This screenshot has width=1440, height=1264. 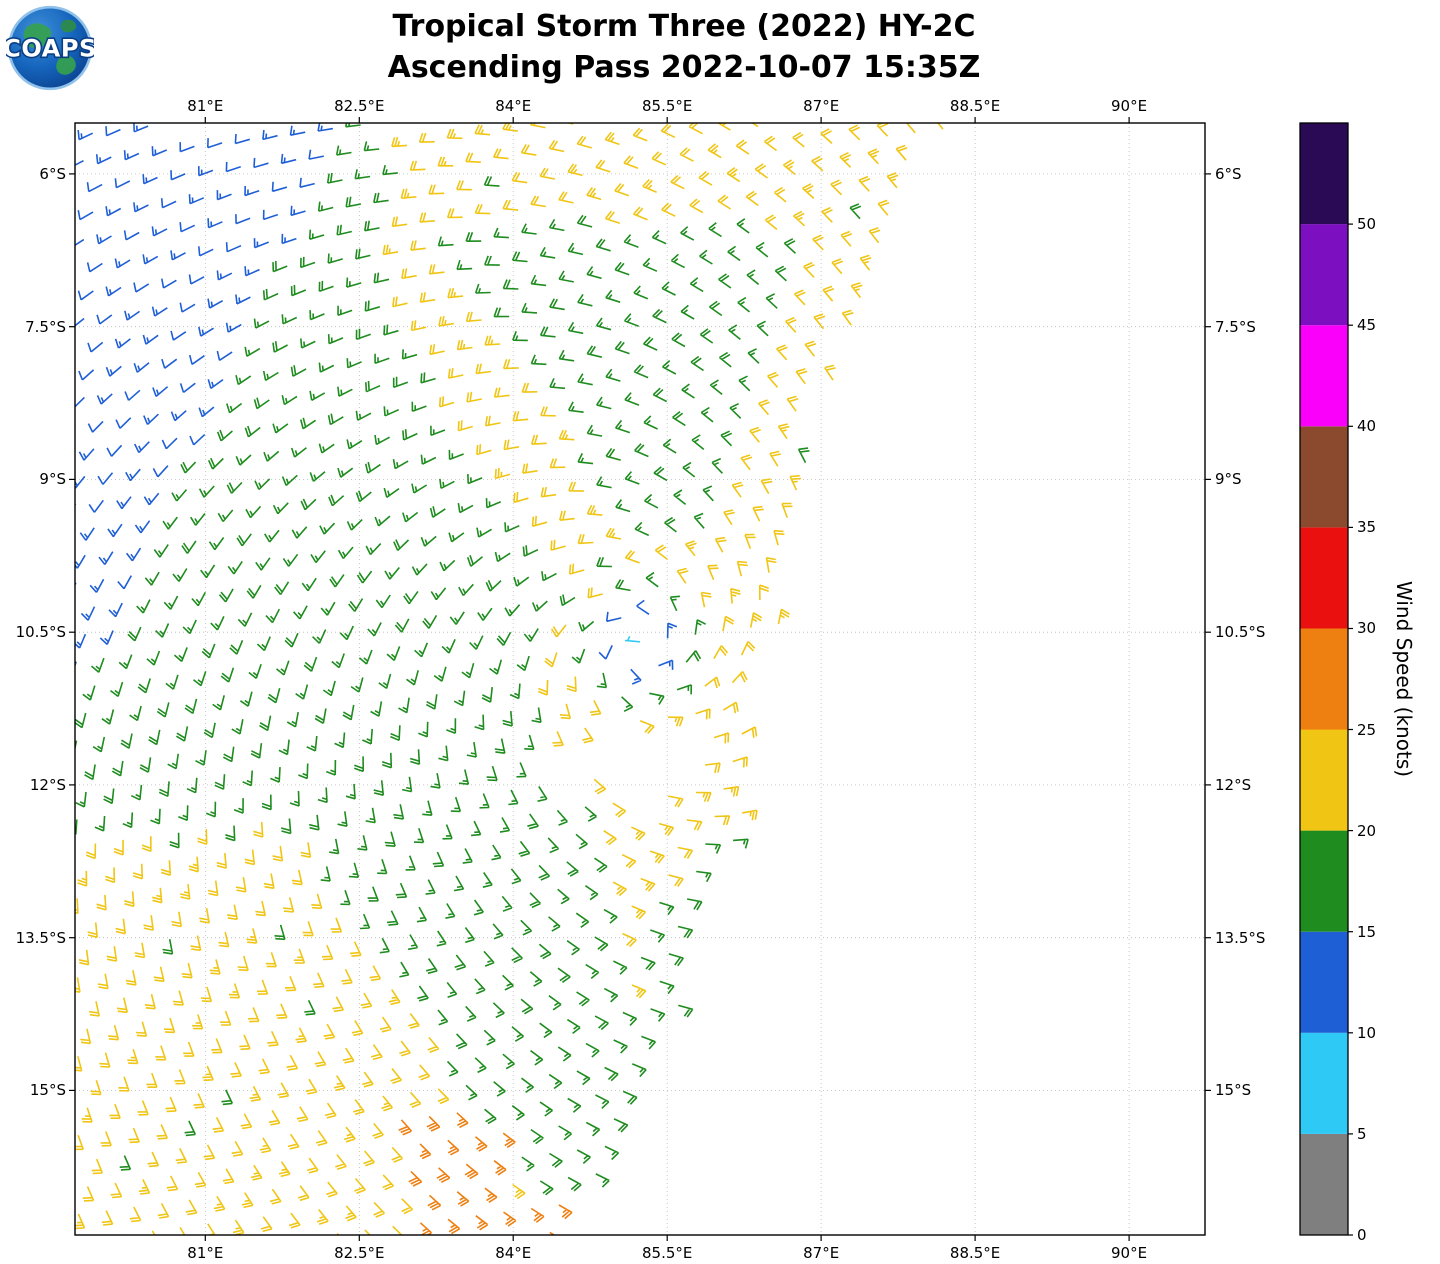 What do you see at coordinates (513, 106) in the screenshot?
I see `x-tick-label-top: 84°E` at bounding box center [513, 106].